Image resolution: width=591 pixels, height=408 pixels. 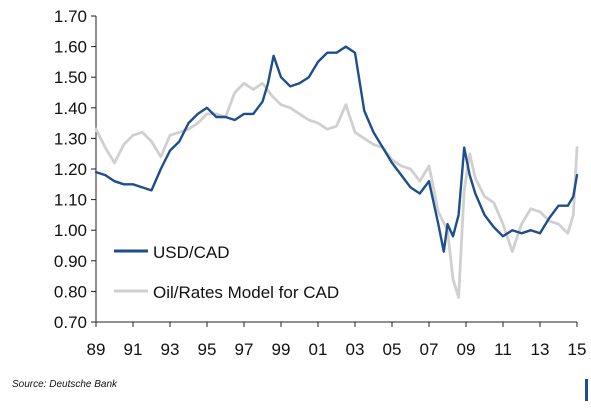 I want to click on legend-label-usd-cad: USD/CAD, so click(x=191, y=252).